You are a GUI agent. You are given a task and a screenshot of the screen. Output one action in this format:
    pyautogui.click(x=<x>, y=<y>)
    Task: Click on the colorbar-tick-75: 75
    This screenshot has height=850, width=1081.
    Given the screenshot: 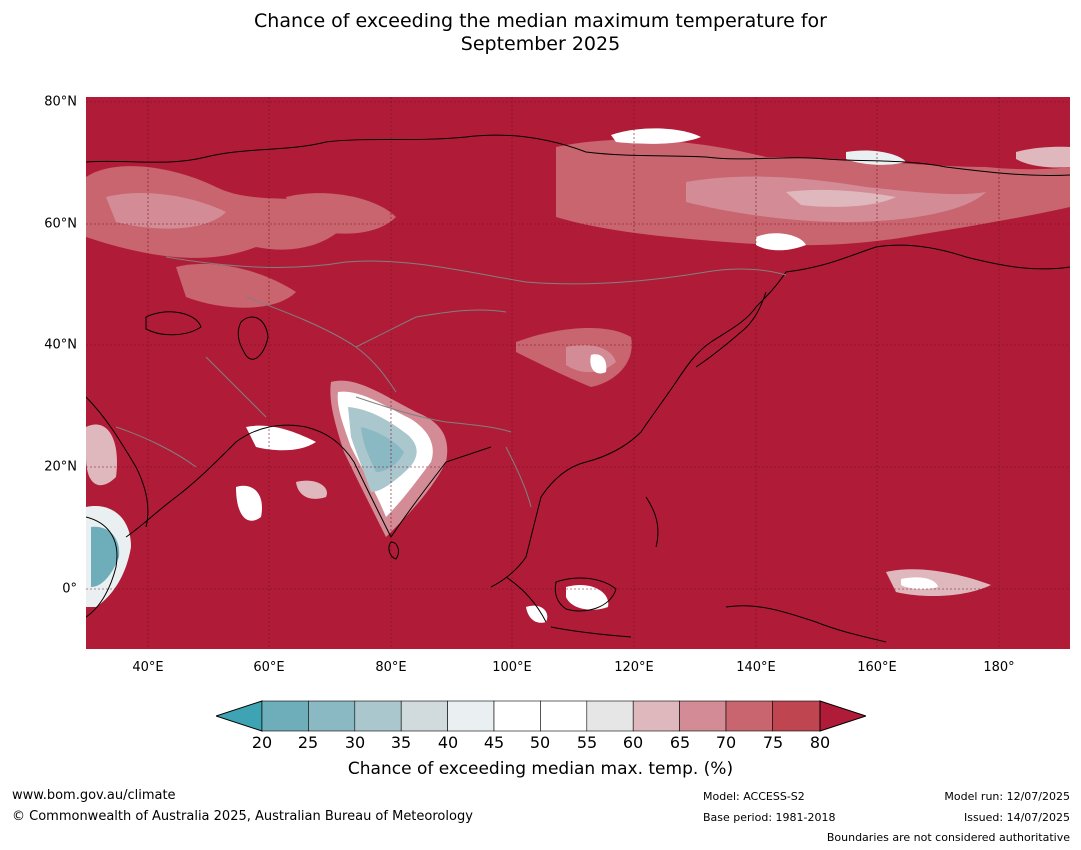 What is the action you would take?
    pyautogui.click(x=773, y=742)
    